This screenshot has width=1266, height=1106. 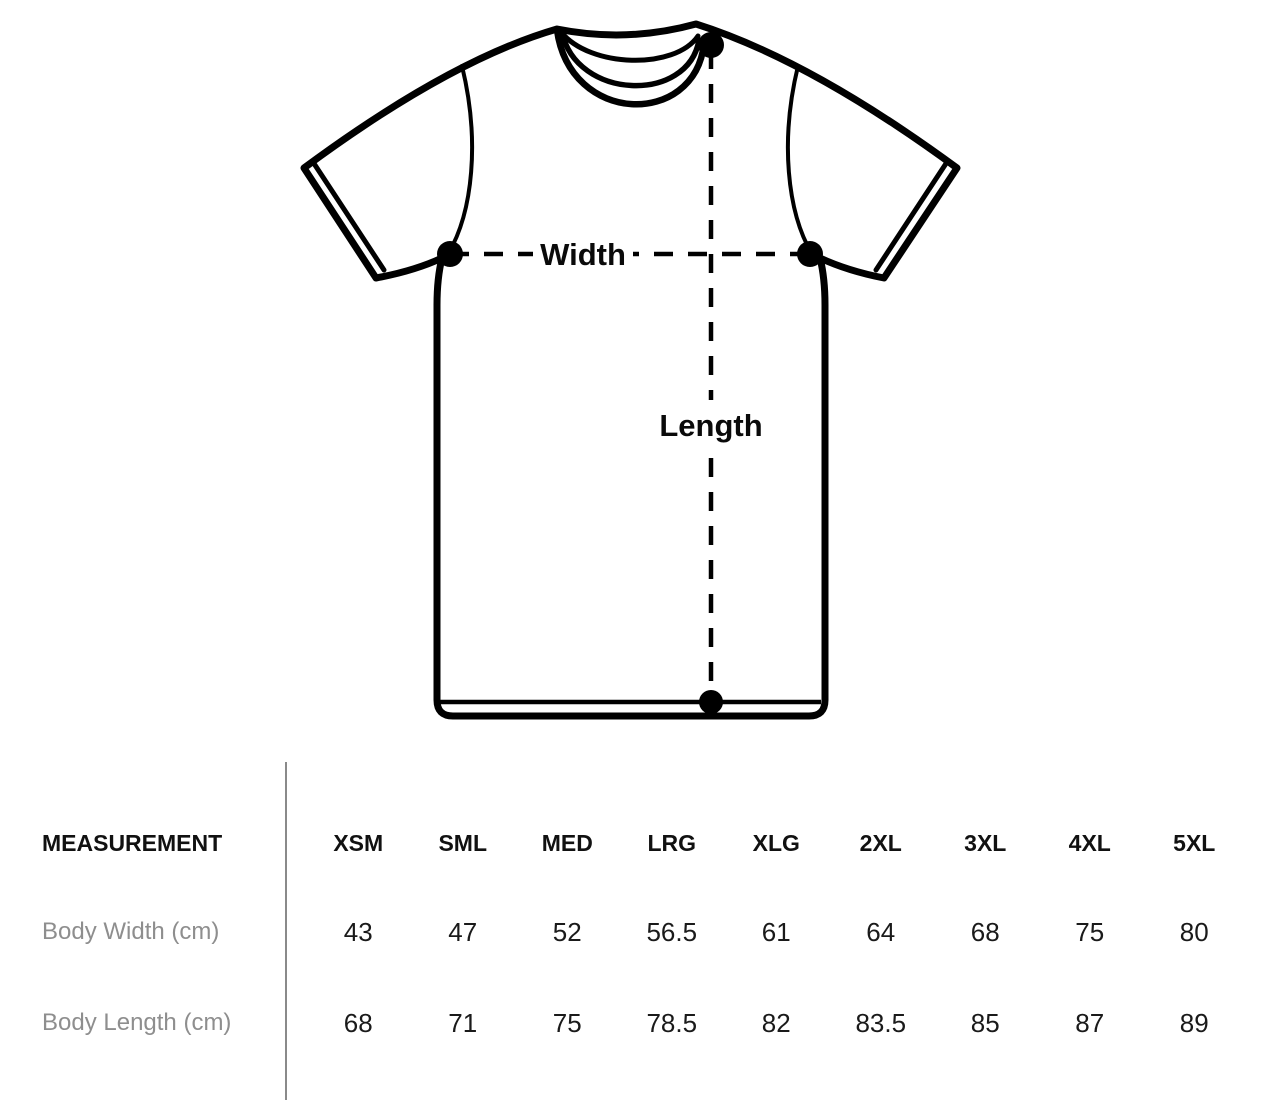 I want to click on body-width-xlg: 61, so click(x=776, y=931).